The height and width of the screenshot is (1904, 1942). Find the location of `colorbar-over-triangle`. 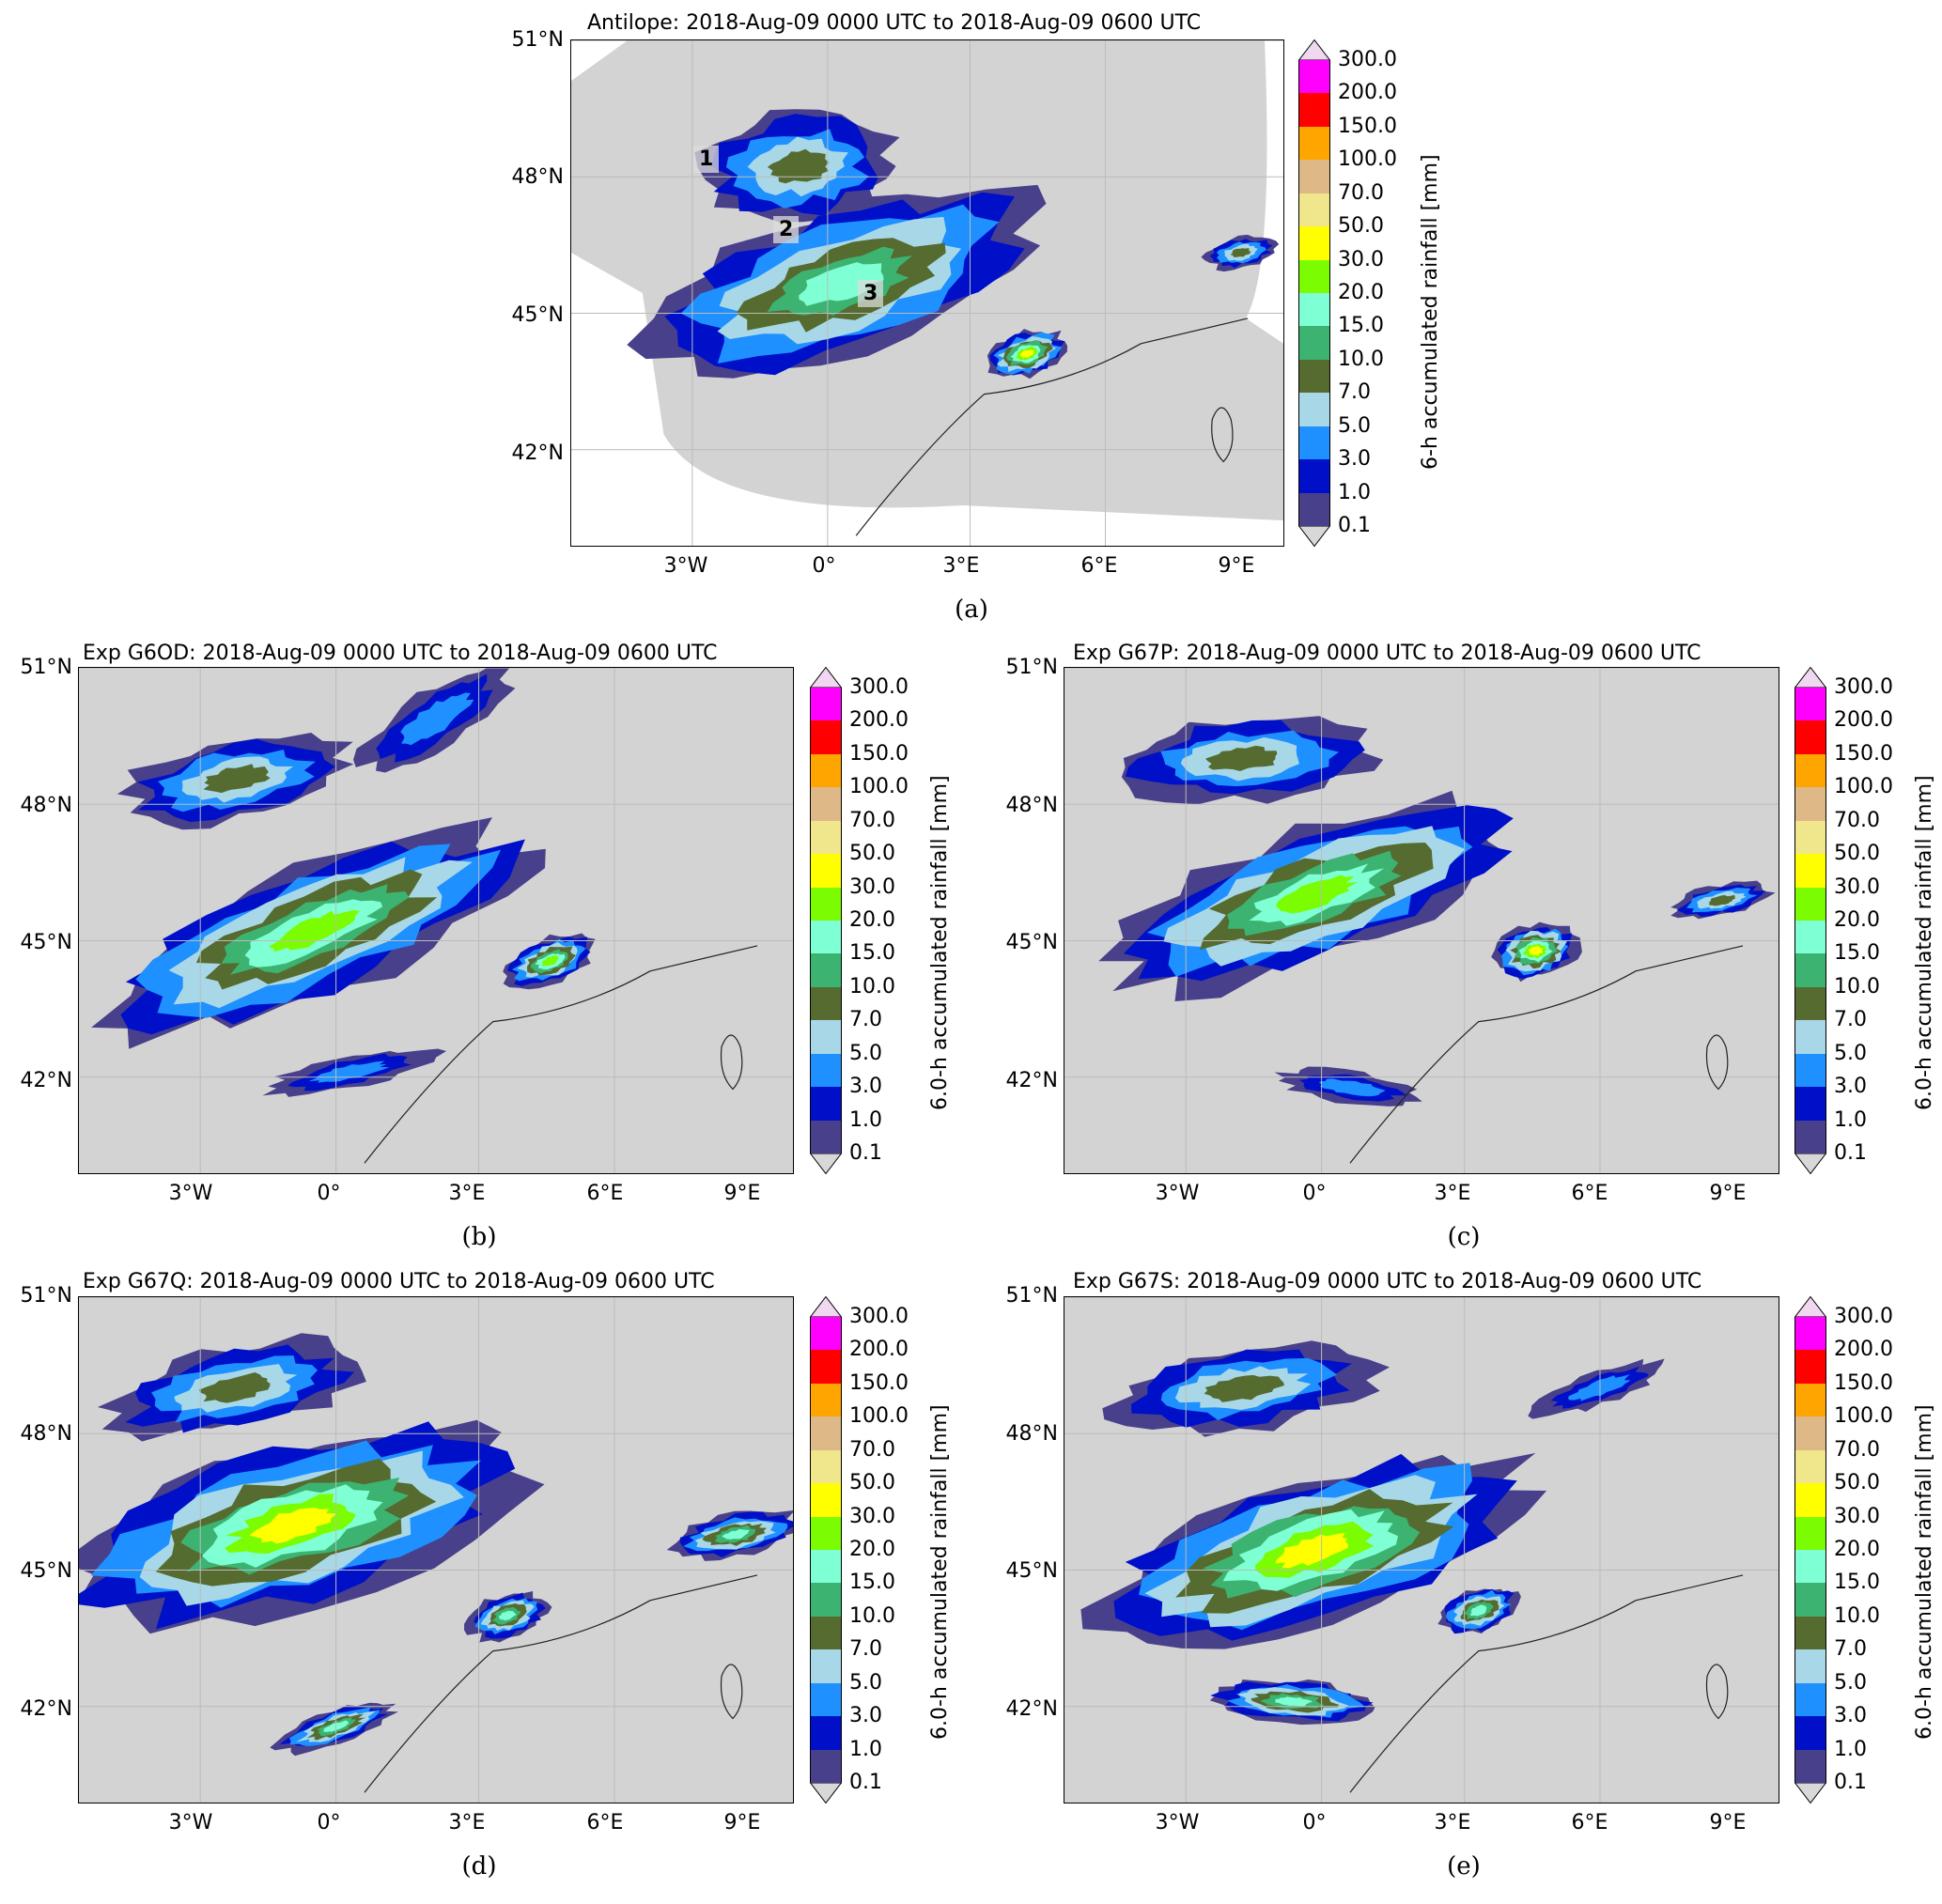

colorbar-over-triangle is located at coordinates (1810, 1306).